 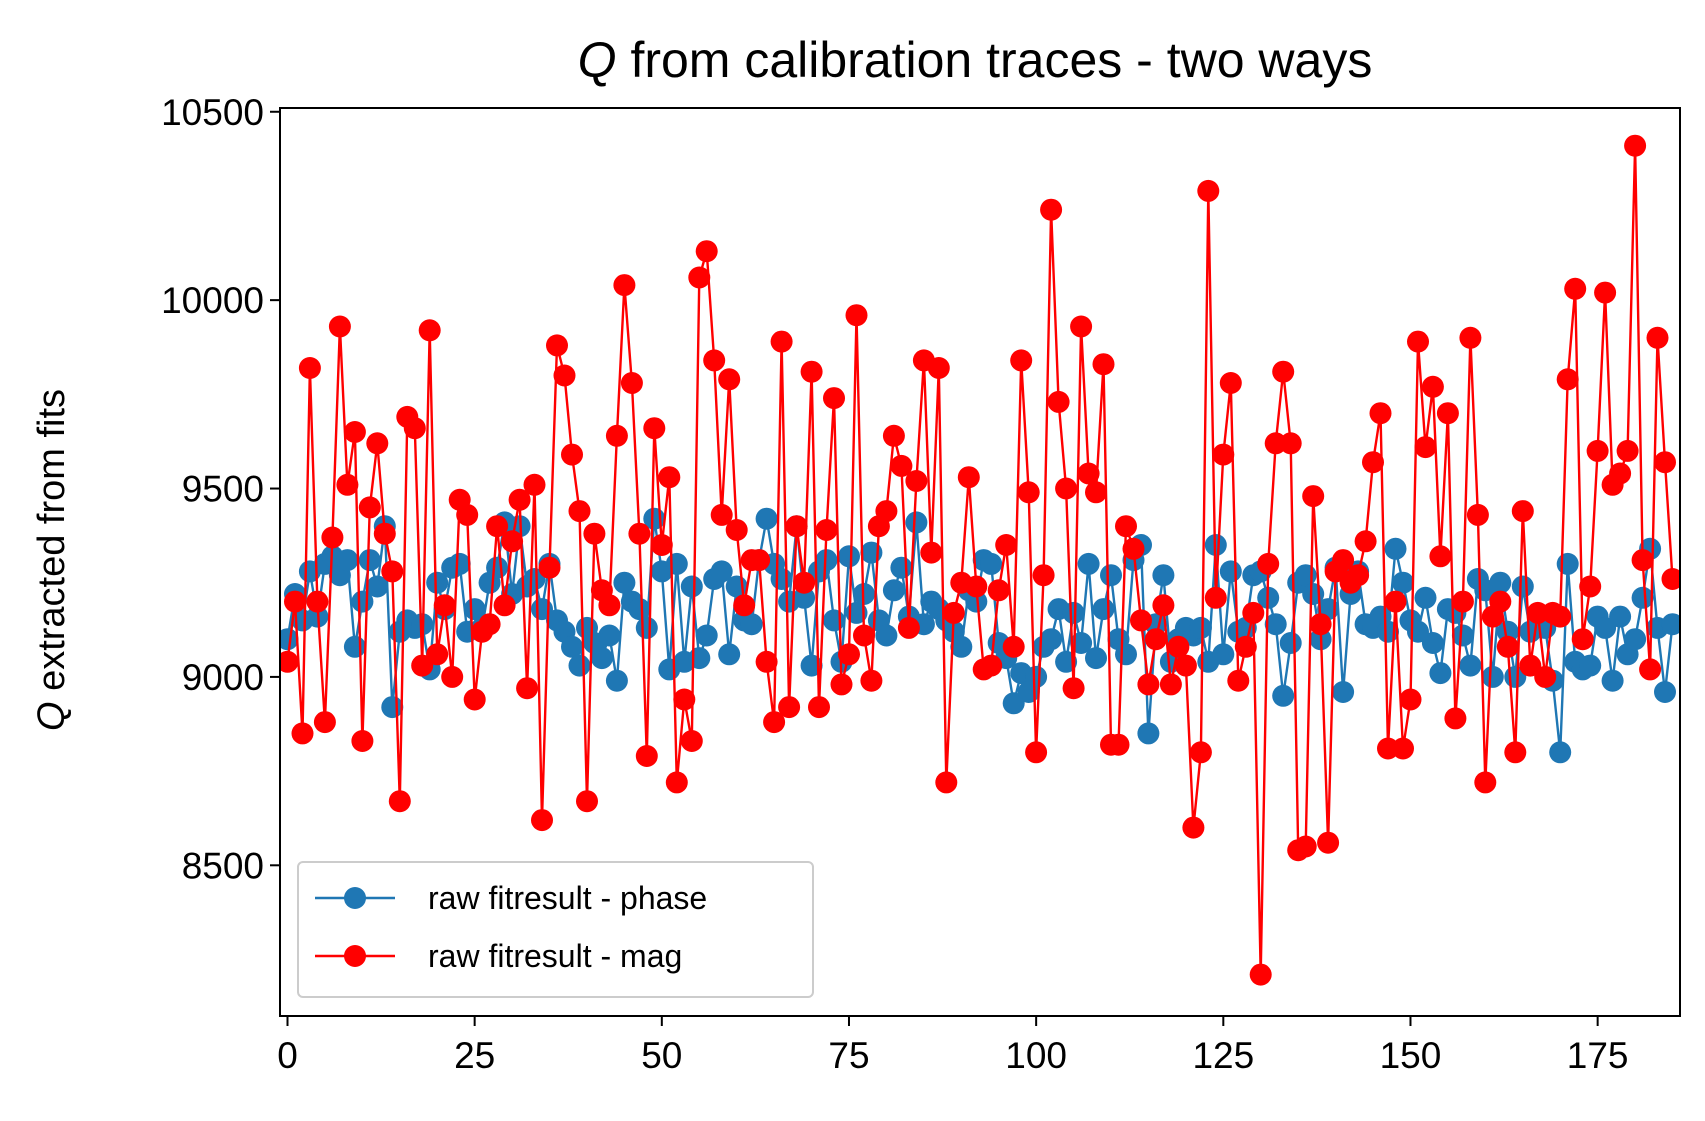 What do you see at coordinates (52, 716) in the screenshot?
I see `y-axis-label-variable: Q` at bounding box center [52, 716].